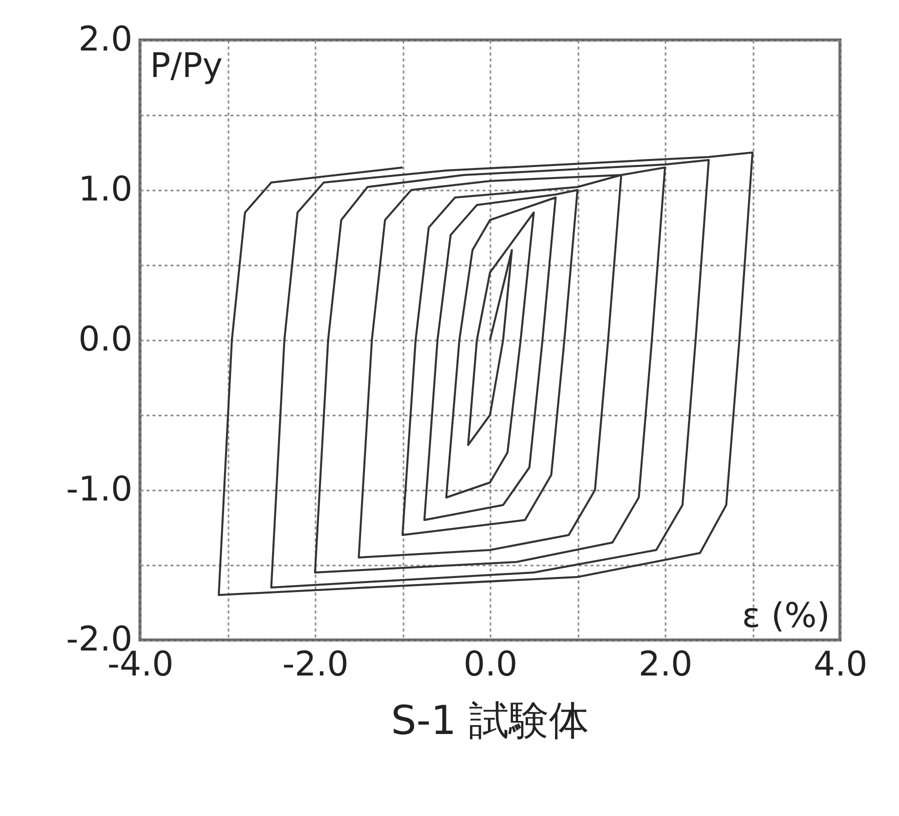  What do you see at coordinates (315, 664) in the screenshot?
I see `x-tick-label: -2.0` at bounding box center [315, 664].